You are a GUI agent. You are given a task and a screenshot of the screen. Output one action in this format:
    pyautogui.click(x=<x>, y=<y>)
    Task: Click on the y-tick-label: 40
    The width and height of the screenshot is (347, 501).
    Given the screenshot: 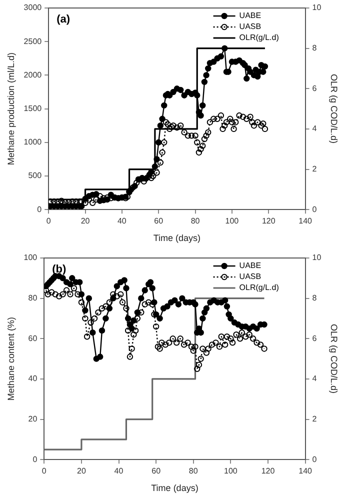 What is the action you would take?
    pyautogui.click(x=33, y=379)
    